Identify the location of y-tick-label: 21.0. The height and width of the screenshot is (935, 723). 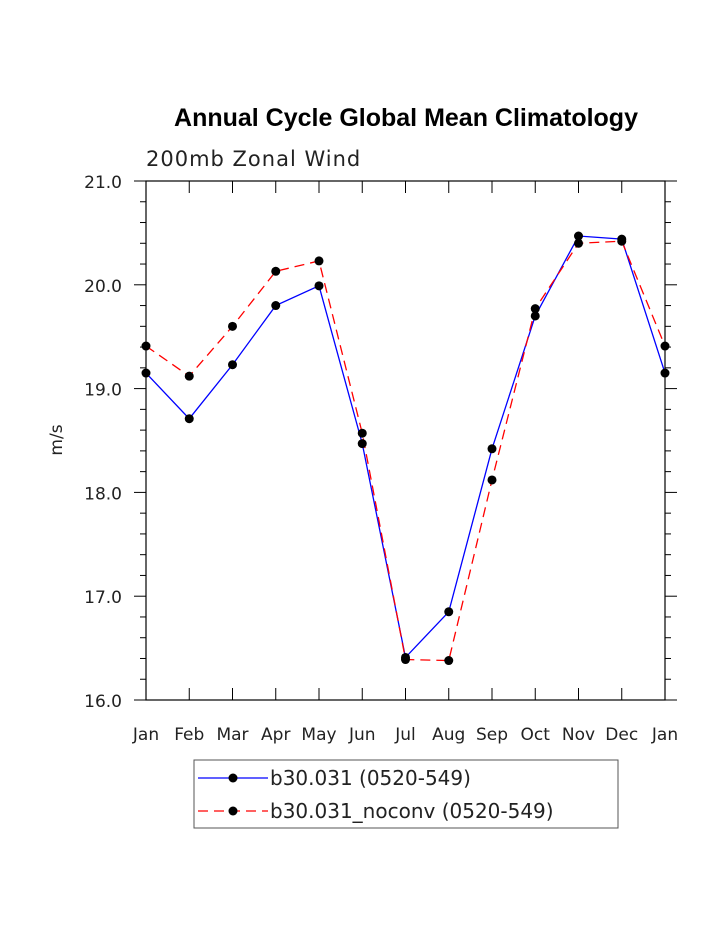
(103, 183).